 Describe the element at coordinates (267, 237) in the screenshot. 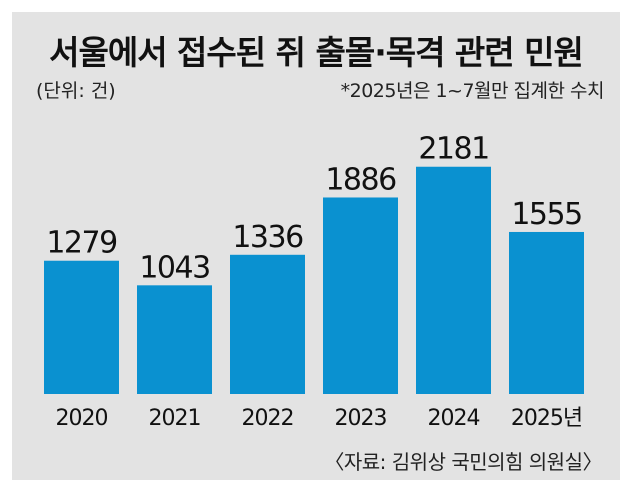

I see `value-label-2022: 1336` at that location.